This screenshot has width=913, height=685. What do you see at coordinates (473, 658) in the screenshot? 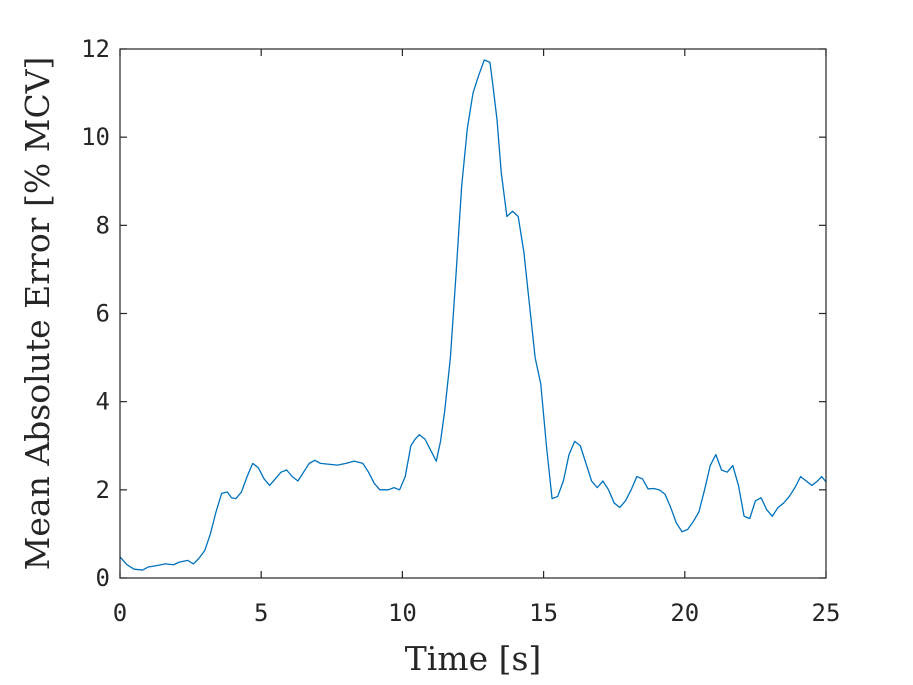
I see `x-axis-label: Time [s]` at bounding box center [473, 658].